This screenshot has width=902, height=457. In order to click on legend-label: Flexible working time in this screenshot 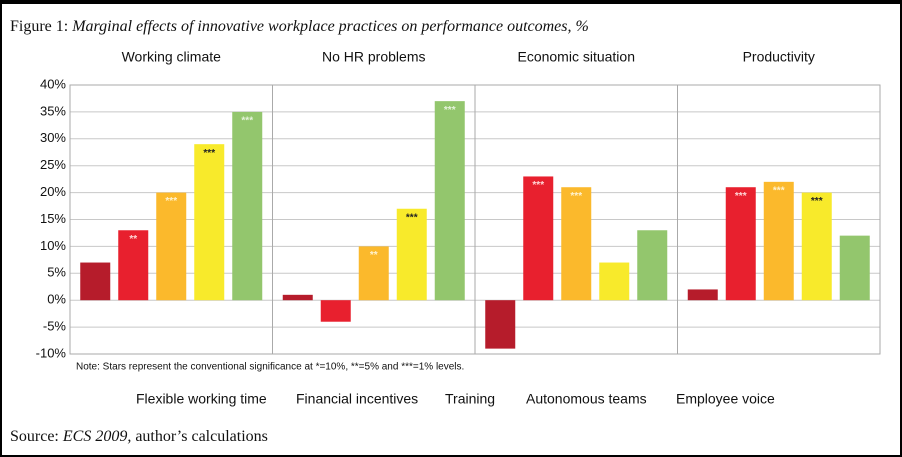, I will do `click(201, 399)`.